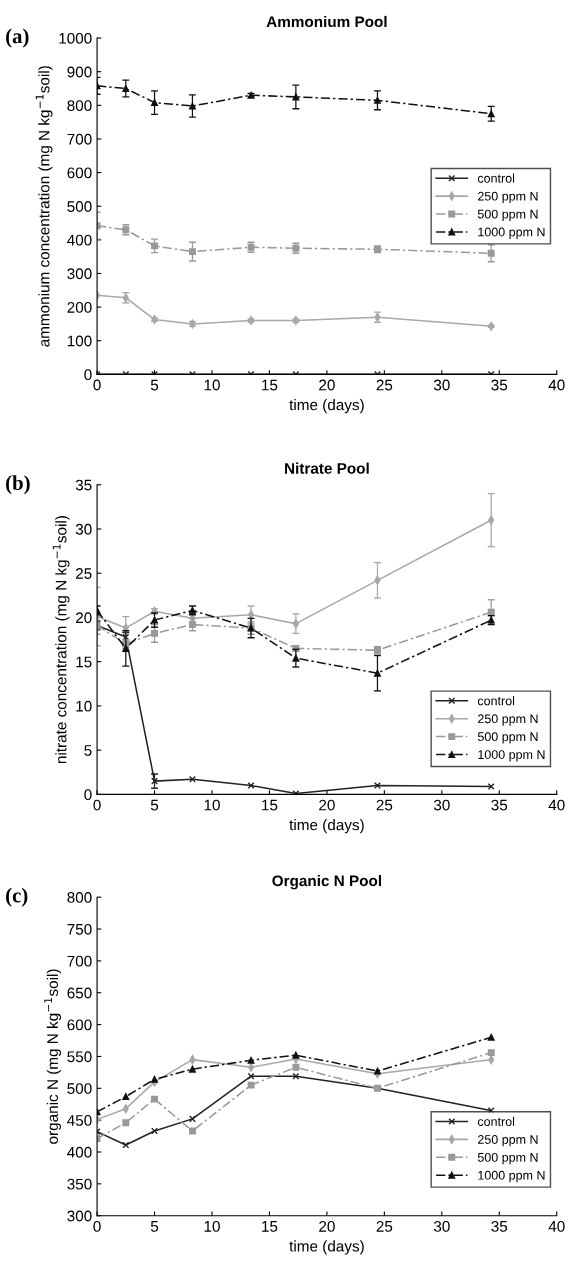 This screenshot has width=571, height=1269. What do you see at coordinates (326, 21) in the screenshot?
I see `chart-title: Ammonium Pool` at bounding box center [326, 21].